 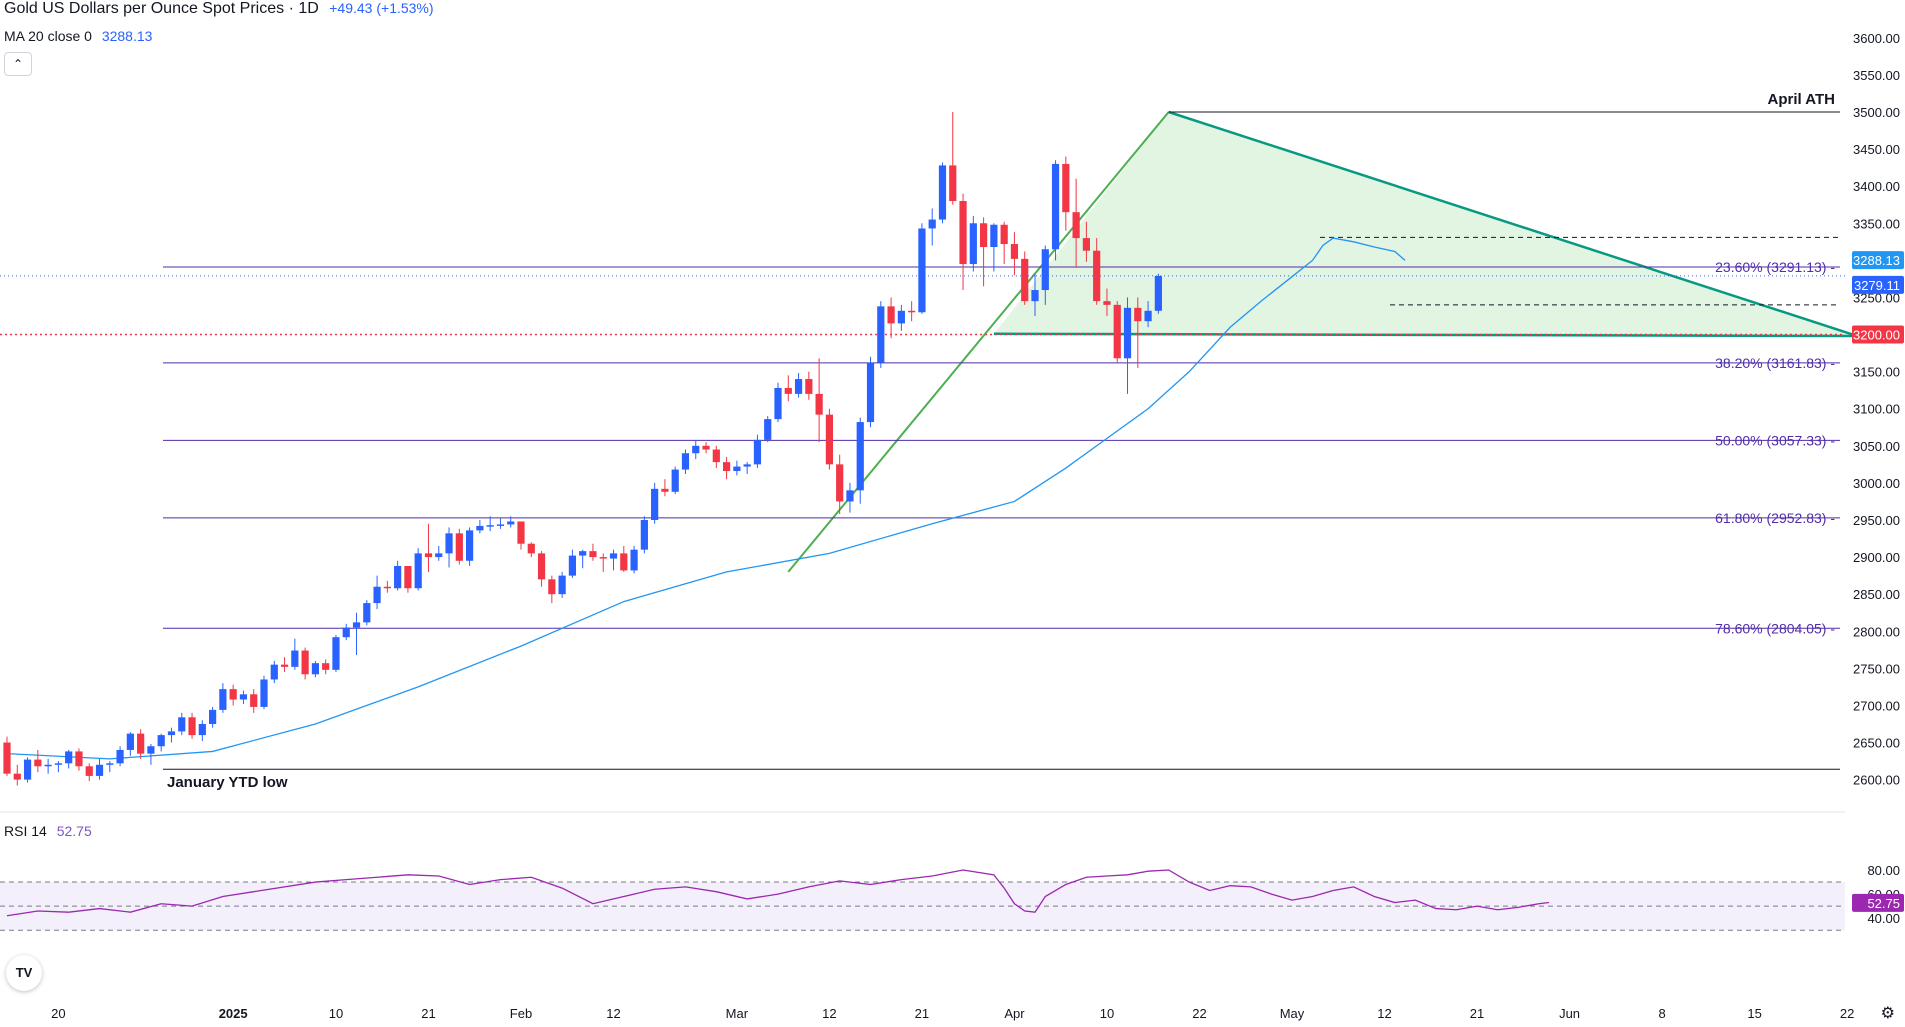 What do you see at coordinates (24, 973) in the screenshot?
I see `tradingview-logo-icon: TV` at bounding box center [24, 973].